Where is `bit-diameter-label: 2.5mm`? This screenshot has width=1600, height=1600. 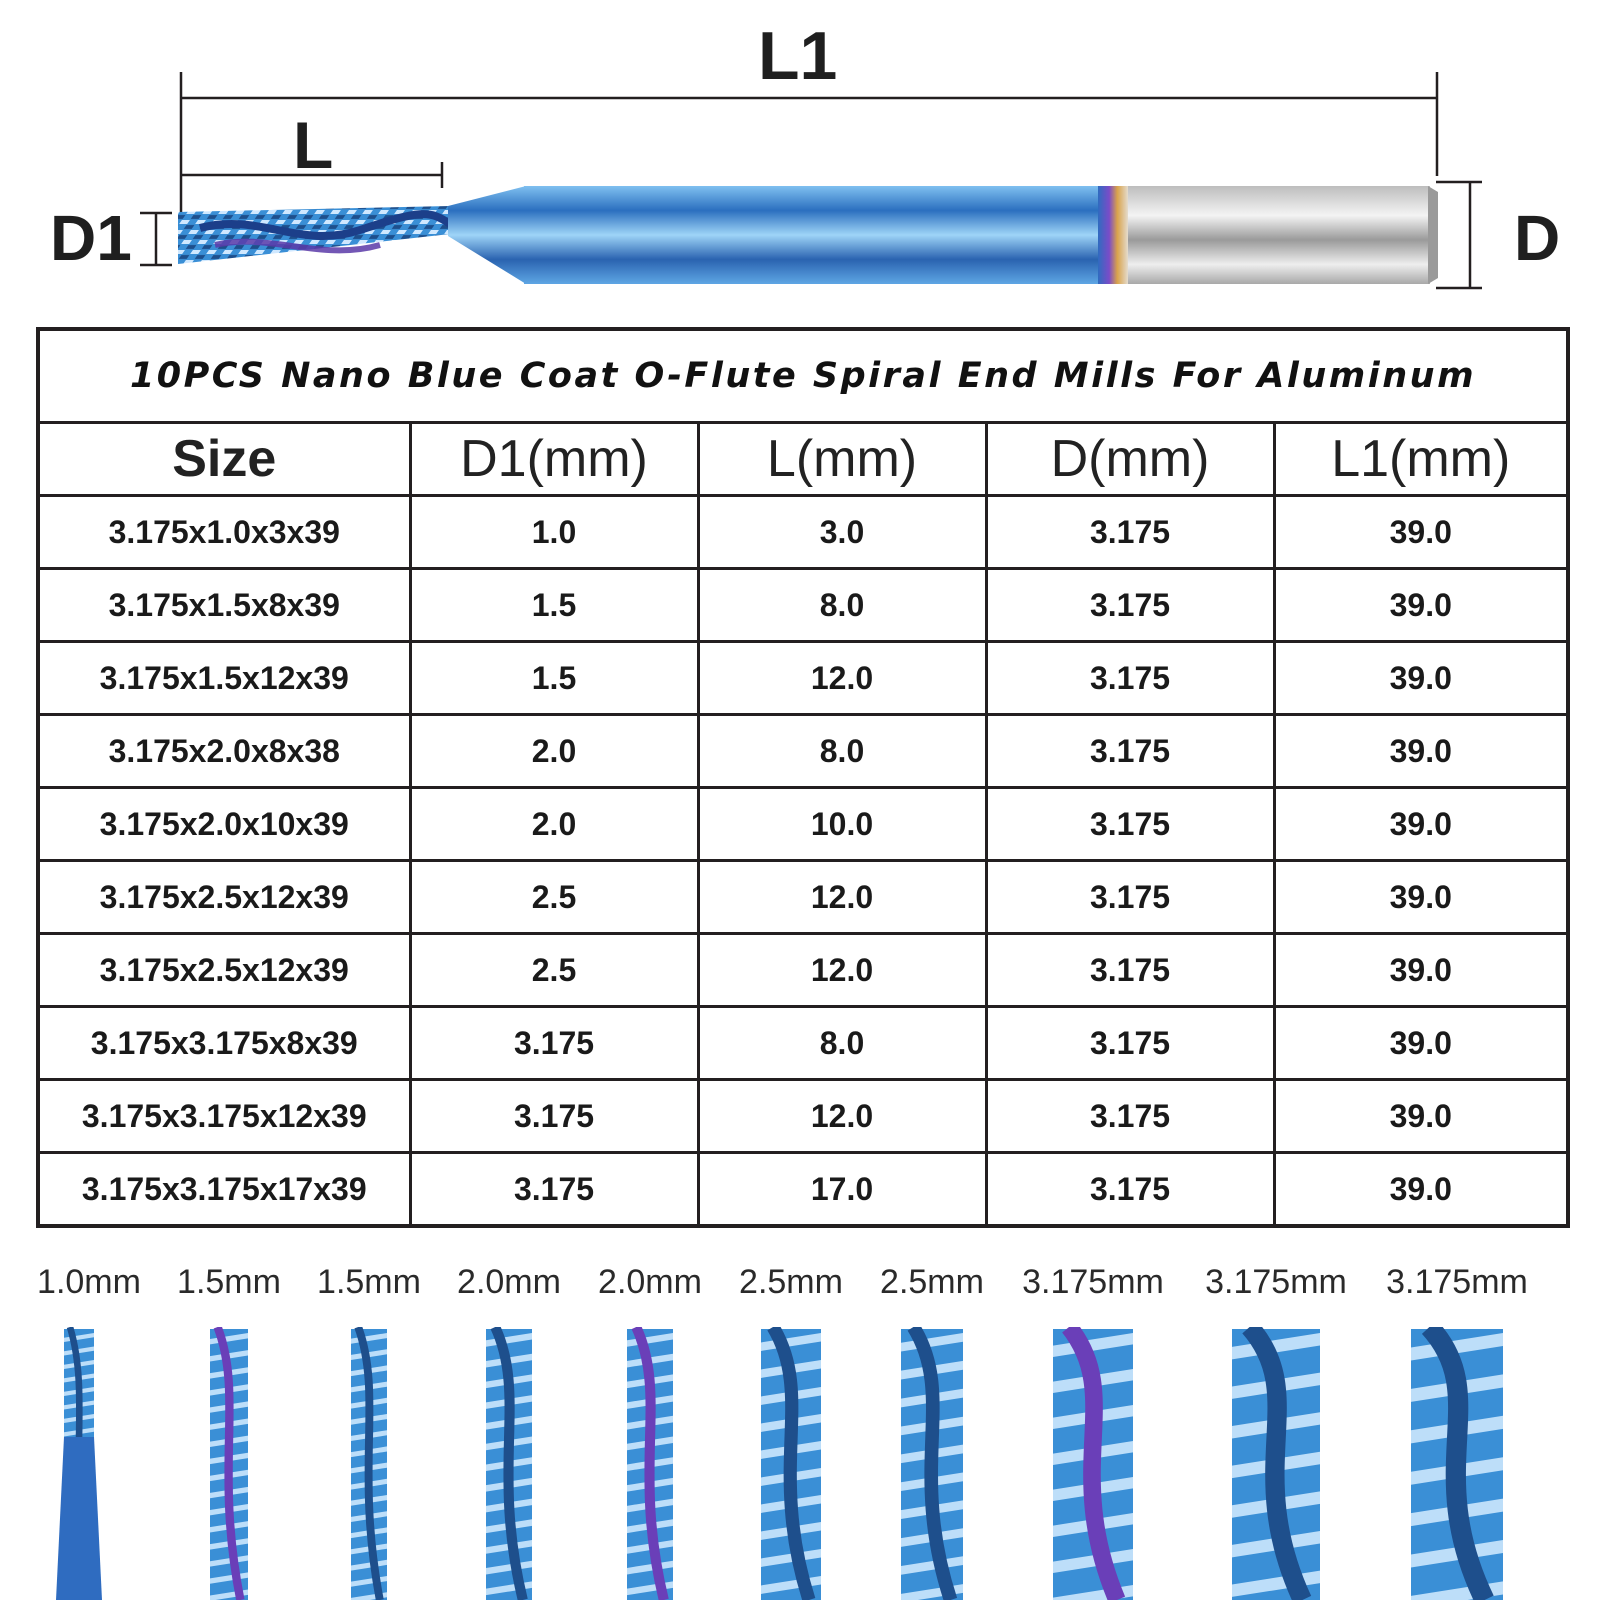
bit-diameter-label: 2.5mm is located at coordinates (932, 1282).